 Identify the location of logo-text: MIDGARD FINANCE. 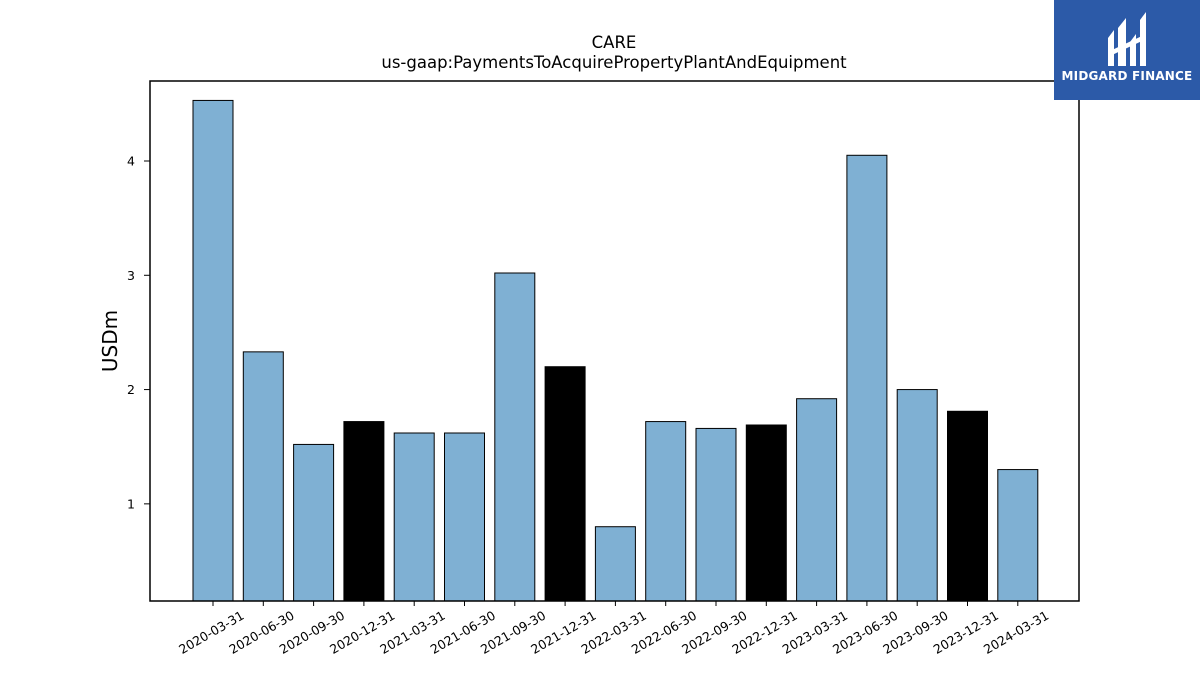
(1127, 76).